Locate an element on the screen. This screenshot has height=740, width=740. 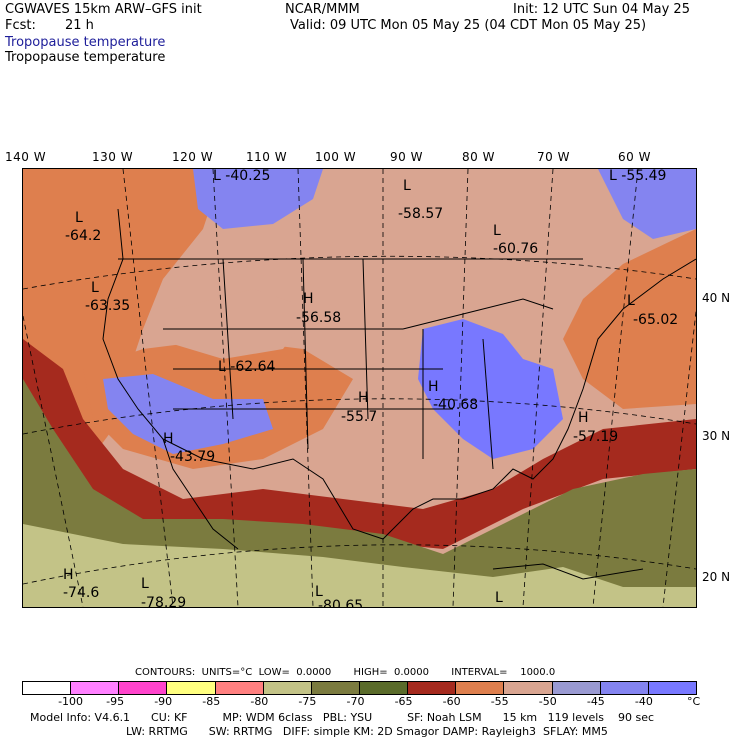
field-blue-north is located at coordinates (258, 199).